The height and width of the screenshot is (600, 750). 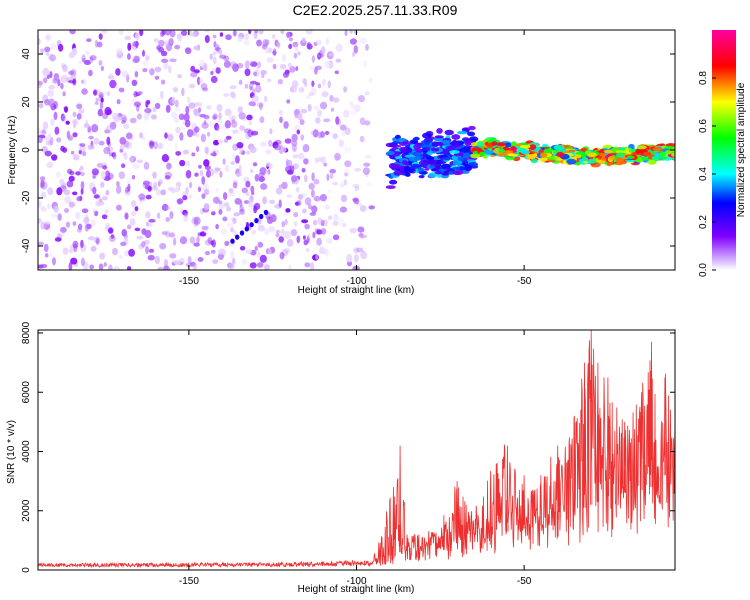 What do you see at coordinates (246, 229) in the screenshot?
I see `spectrogram-line-point` at bounding box center [246, 229].